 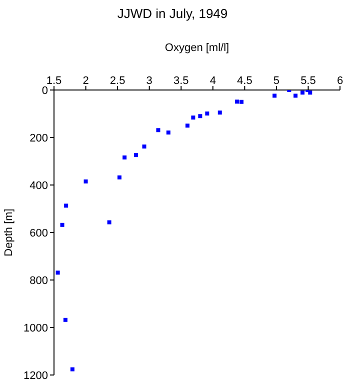 What do you see at coordinates (39, 186) in the screenshot?
I see `y-tick-label: 400` at bounding box center [39, 186].